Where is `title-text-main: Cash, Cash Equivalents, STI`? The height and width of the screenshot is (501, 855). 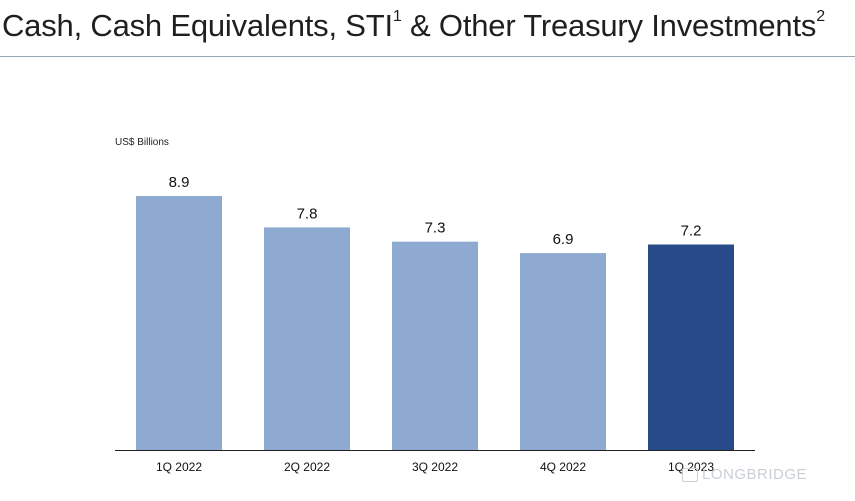
title-text-main: Cash, Cash Equivalents, STI is located at coordinates (197, 25).